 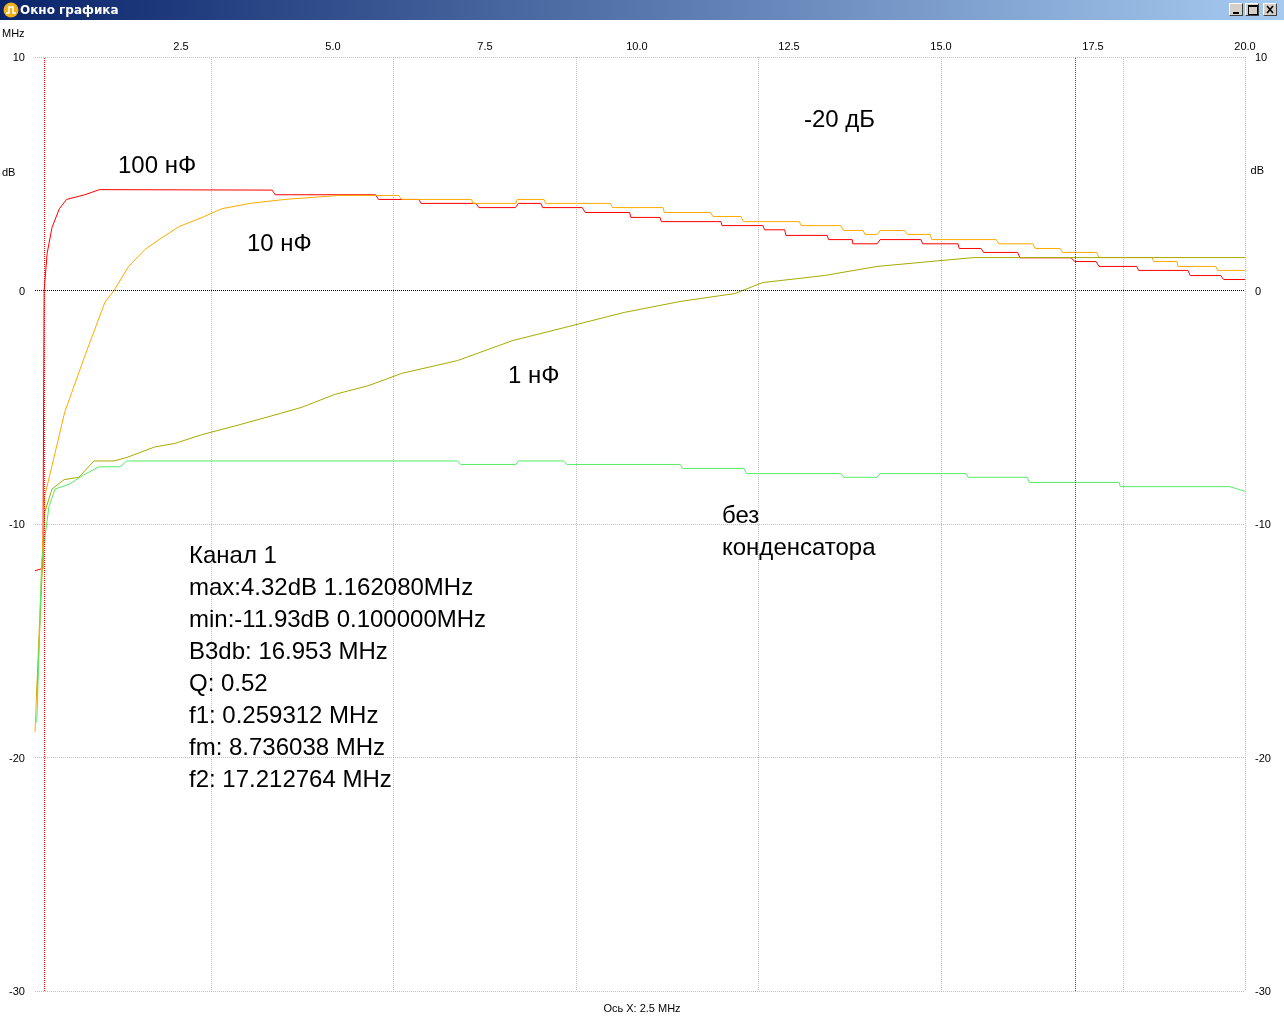 What do you see at coordinates (637, 45) in the screenshot?
I see `x-tick-label: 10.0` at bounding box center [637, 45].